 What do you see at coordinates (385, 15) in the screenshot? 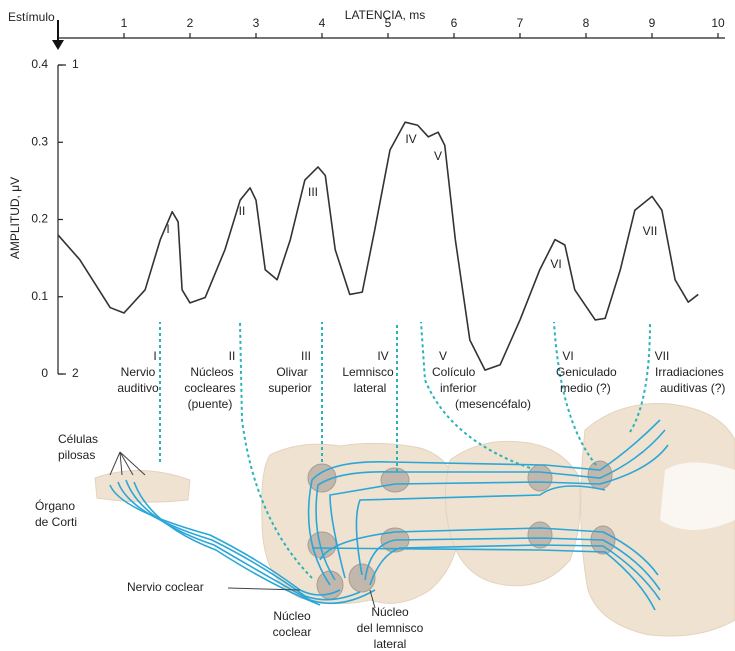
I see `x-axis-label: LATENCIA, ms` at bounding box center [385, 15].